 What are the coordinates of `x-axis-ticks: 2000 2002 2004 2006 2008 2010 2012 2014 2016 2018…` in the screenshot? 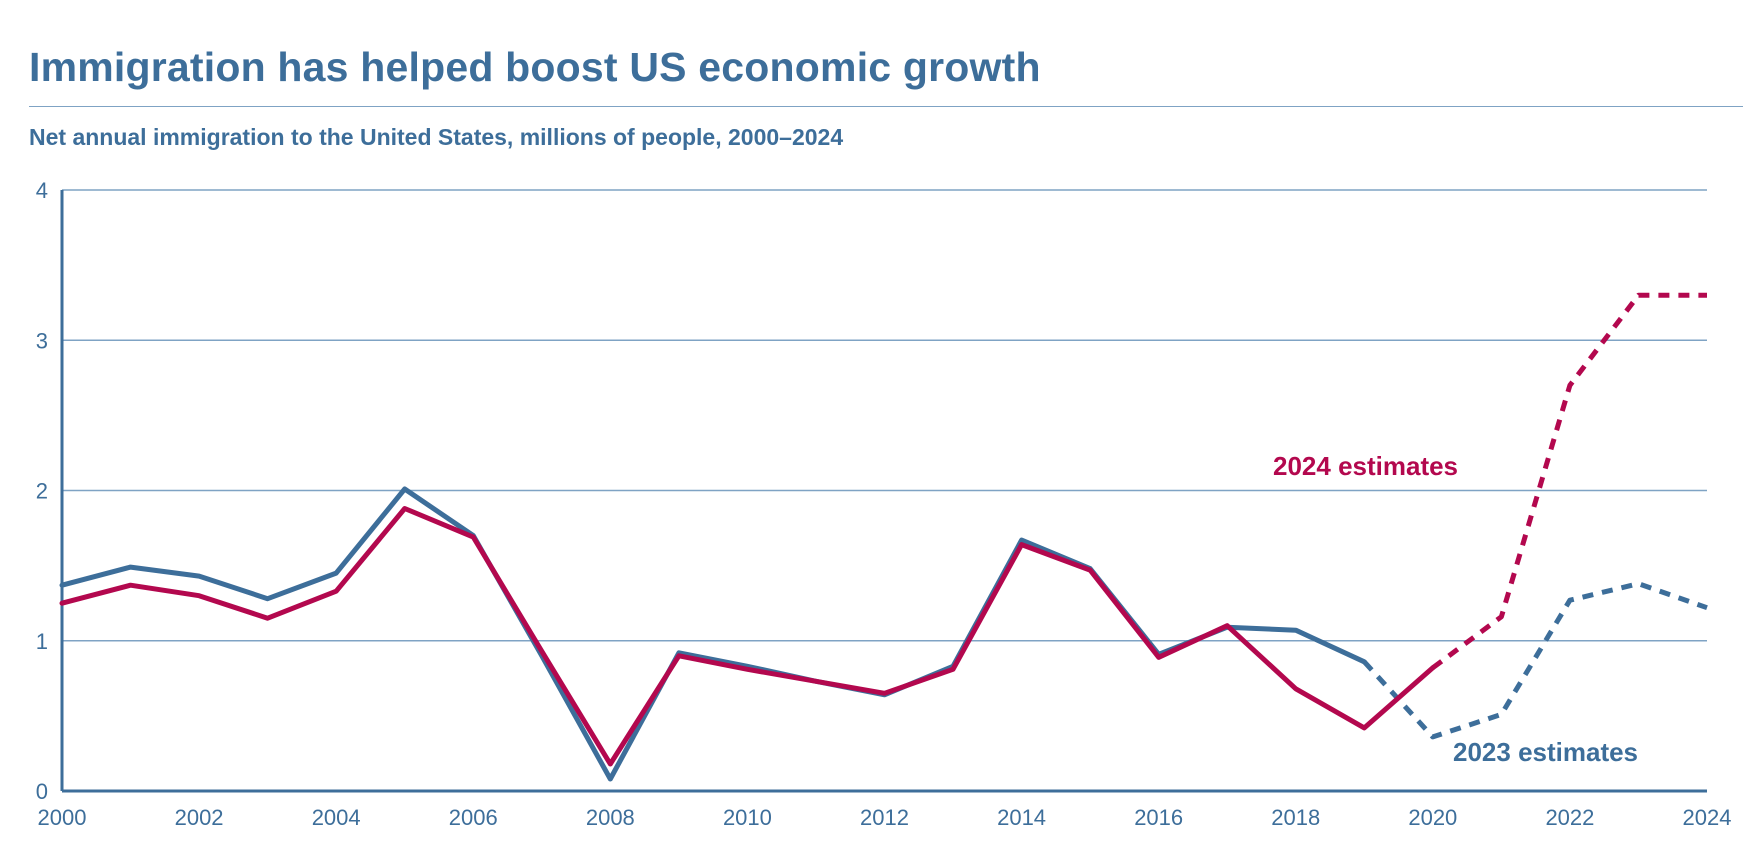 It's located at (885, 817).